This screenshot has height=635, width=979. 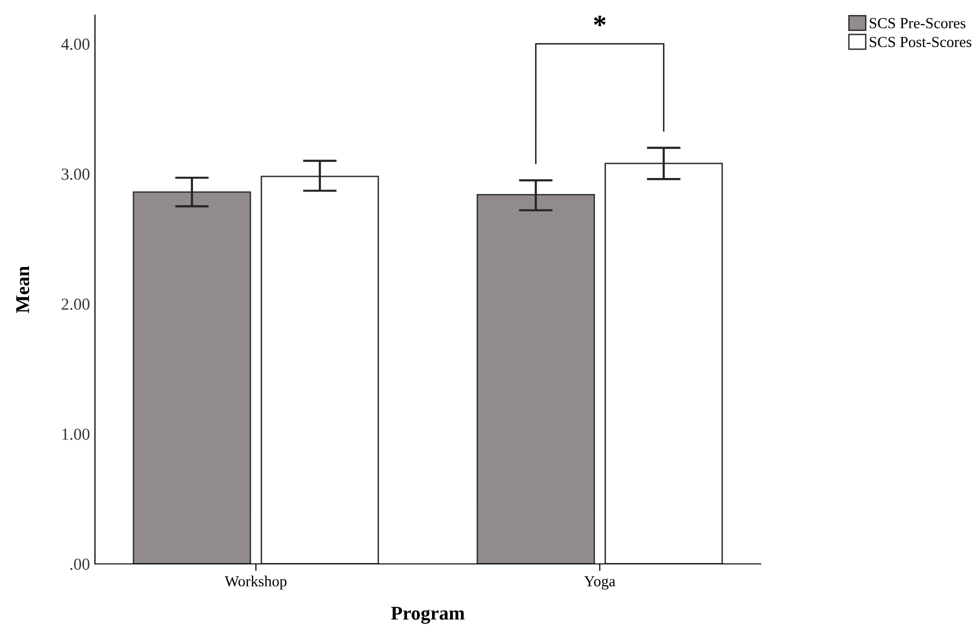 I want to click on x-tick-label: Yoga, so click(x=600, y=583).